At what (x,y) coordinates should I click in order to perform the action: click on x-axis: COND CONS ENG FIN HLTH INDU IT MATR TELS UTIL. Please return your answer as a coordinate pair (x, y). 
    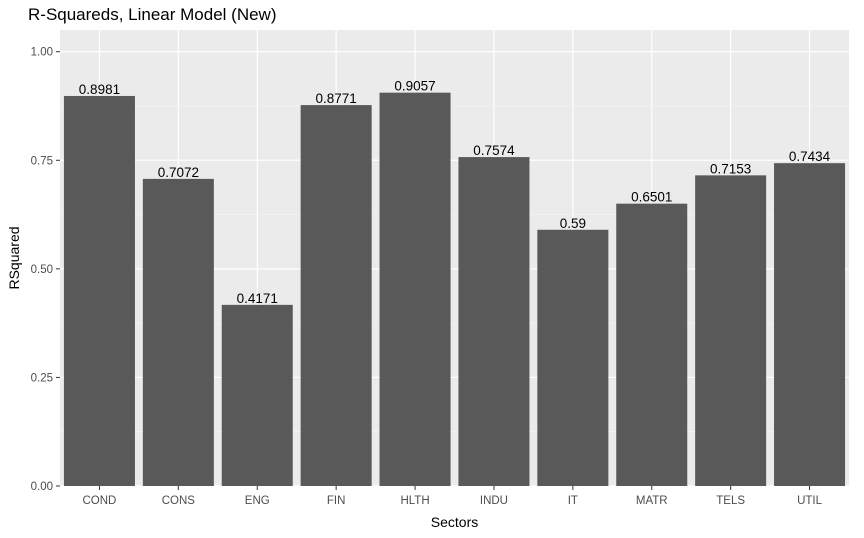
    Looking at the image, I should click on (453, 496).